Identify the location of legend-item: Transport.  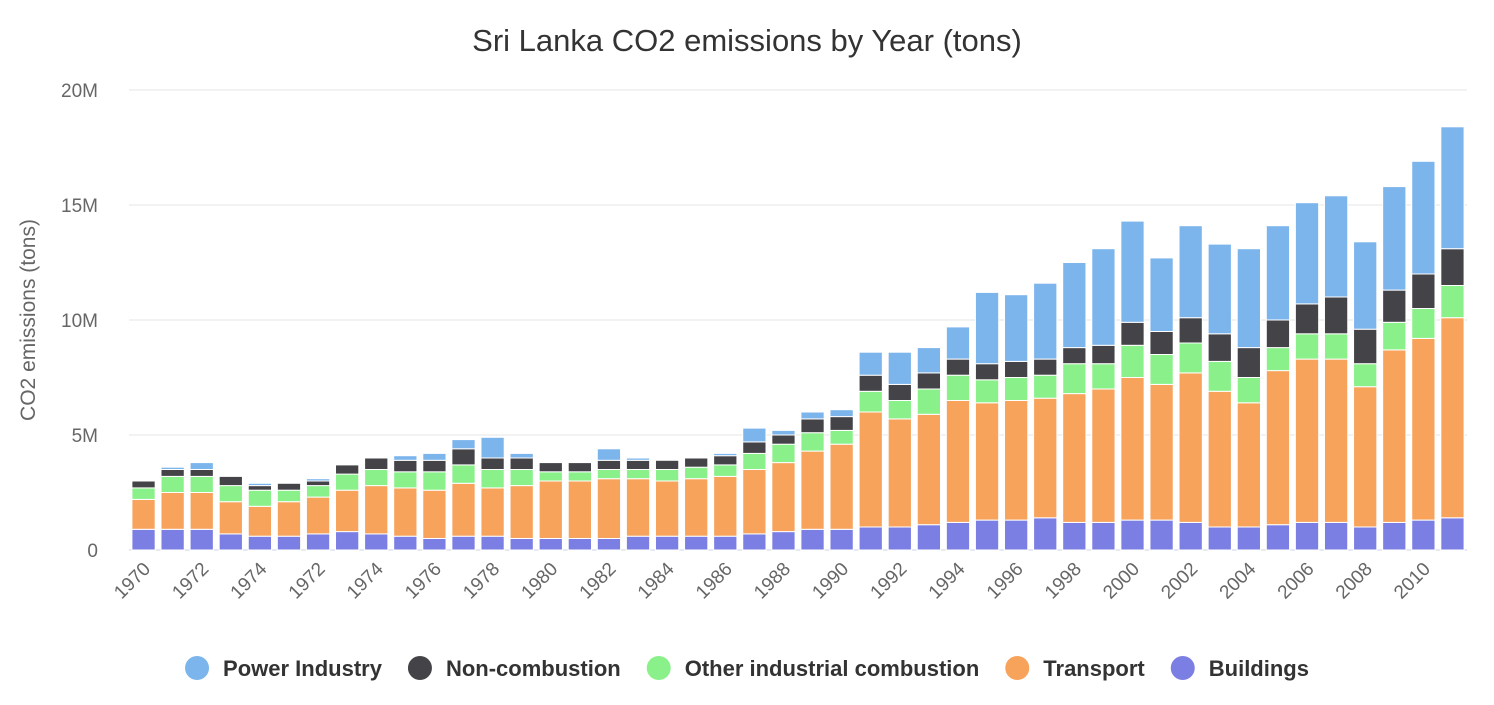
(1075, 668).